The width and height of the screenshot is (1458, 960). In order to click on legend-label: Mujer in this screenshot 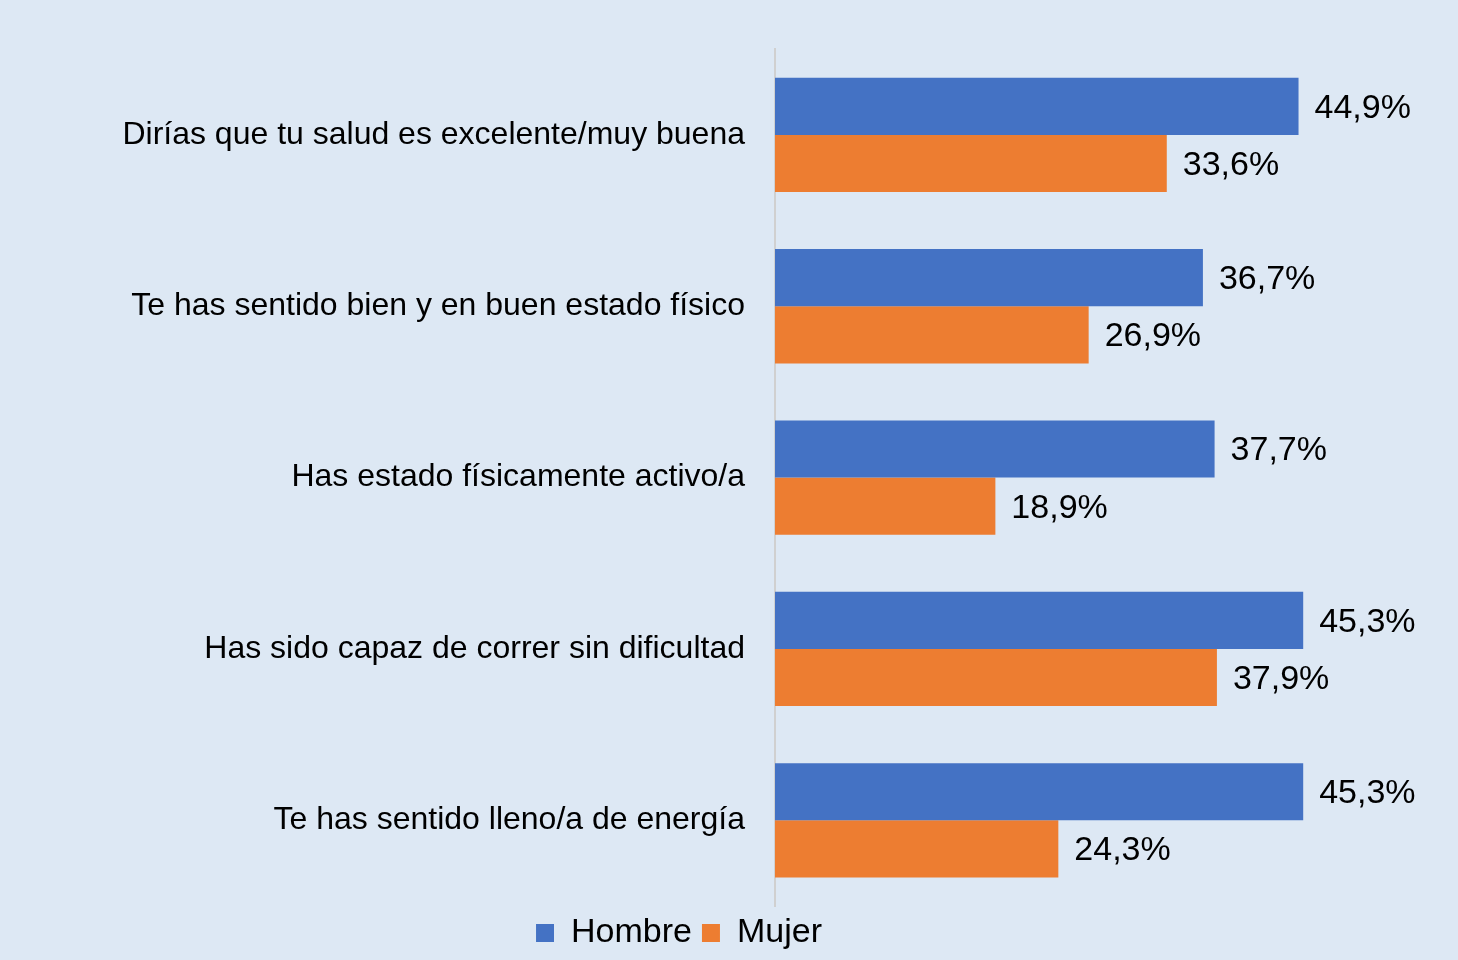, I will do `click(779, 930)`.